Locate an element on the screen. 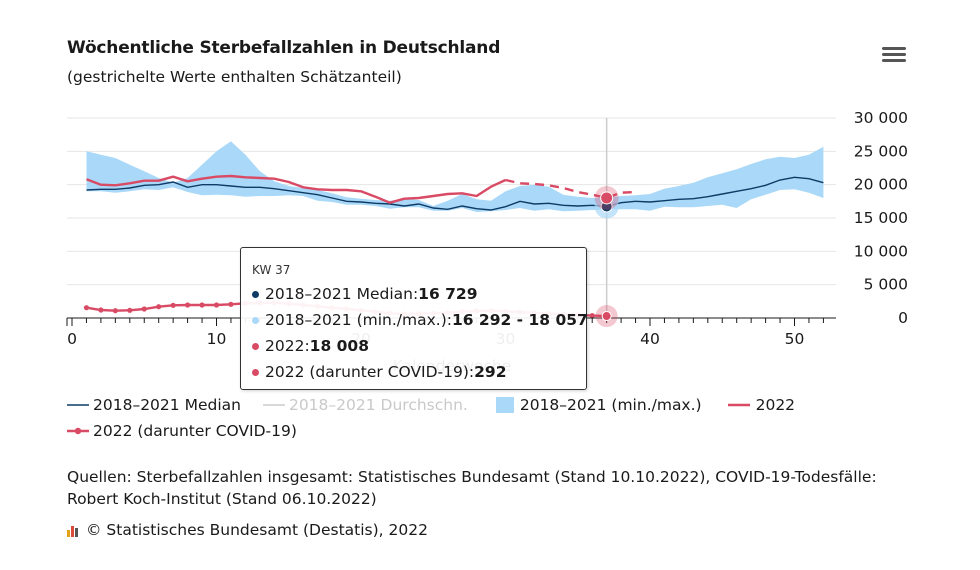  x-tick-label: 0 is located at coordinates (72, 339).